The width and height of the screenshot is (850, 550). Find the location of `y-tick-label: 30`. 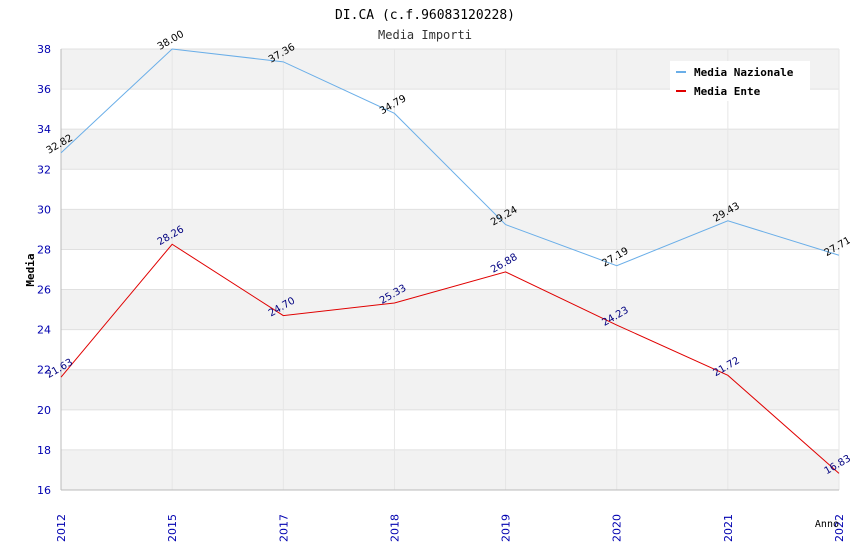

y-tick-label: 30 is located at coordinates (44, 209).